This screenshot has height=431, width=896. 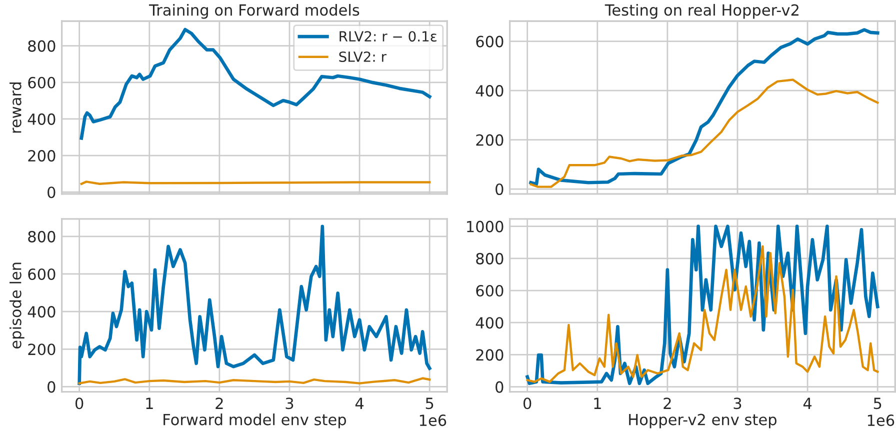 I want to click on chart-title: Training on Forward models, so click(x=254, y=11).